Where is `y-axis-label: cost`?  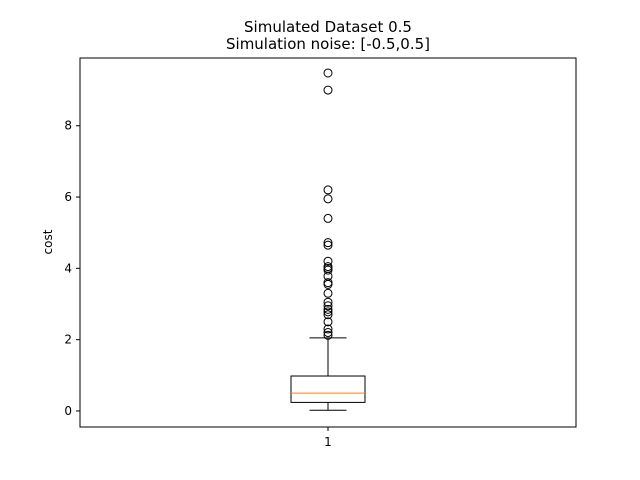
y-axis-label: cost is located at coordinates (48, 241).